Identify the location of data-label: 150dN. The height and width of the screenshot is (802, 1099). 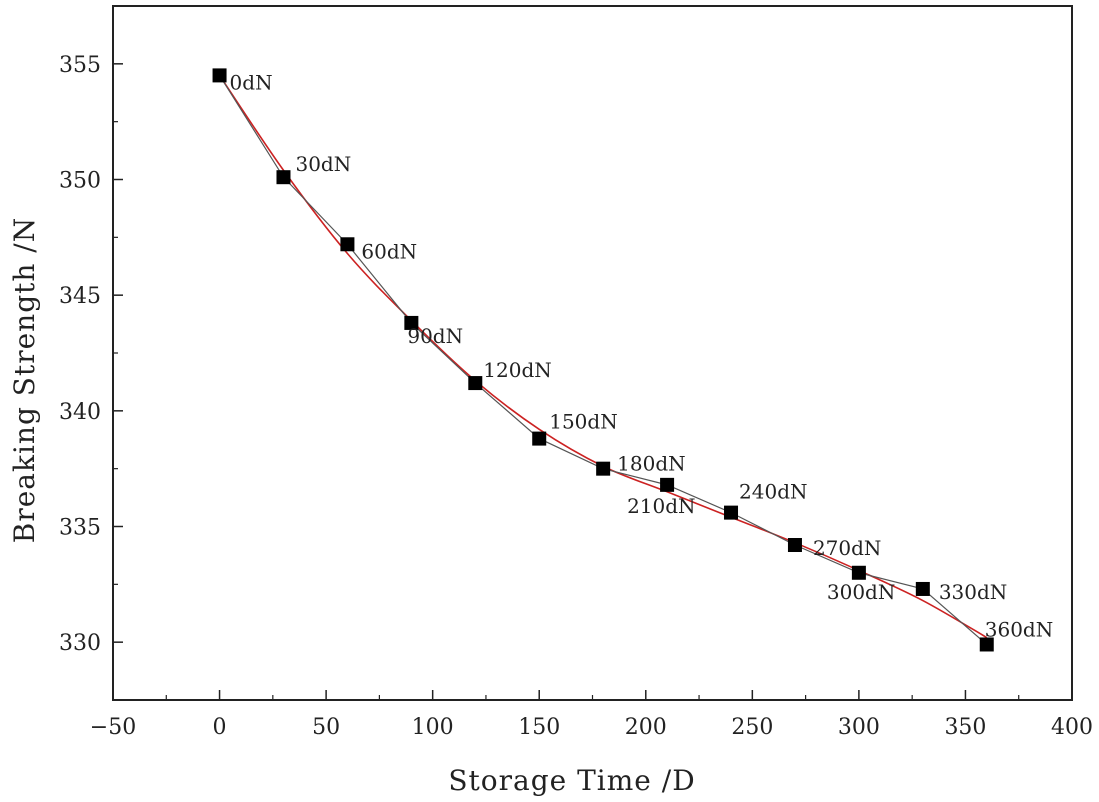
(583, 422).